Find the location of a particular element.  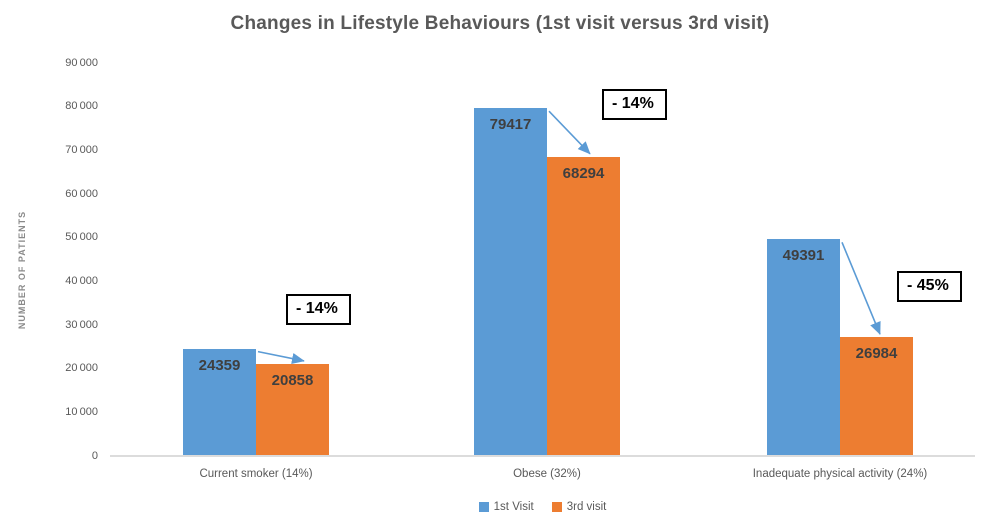

legend-item-1st-visit: 1st Visit is located at coordinates (506, 507).